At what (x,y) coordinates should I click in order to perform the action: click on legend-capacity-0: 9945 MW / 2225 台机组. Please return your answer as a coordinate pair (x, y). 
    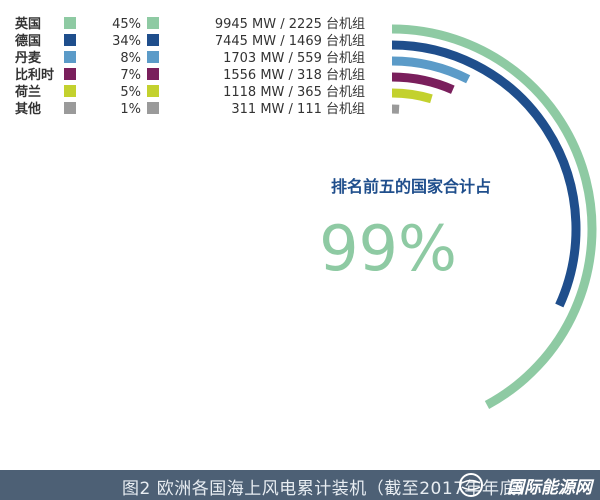
    Looking at the image, I should click on (290, 24).